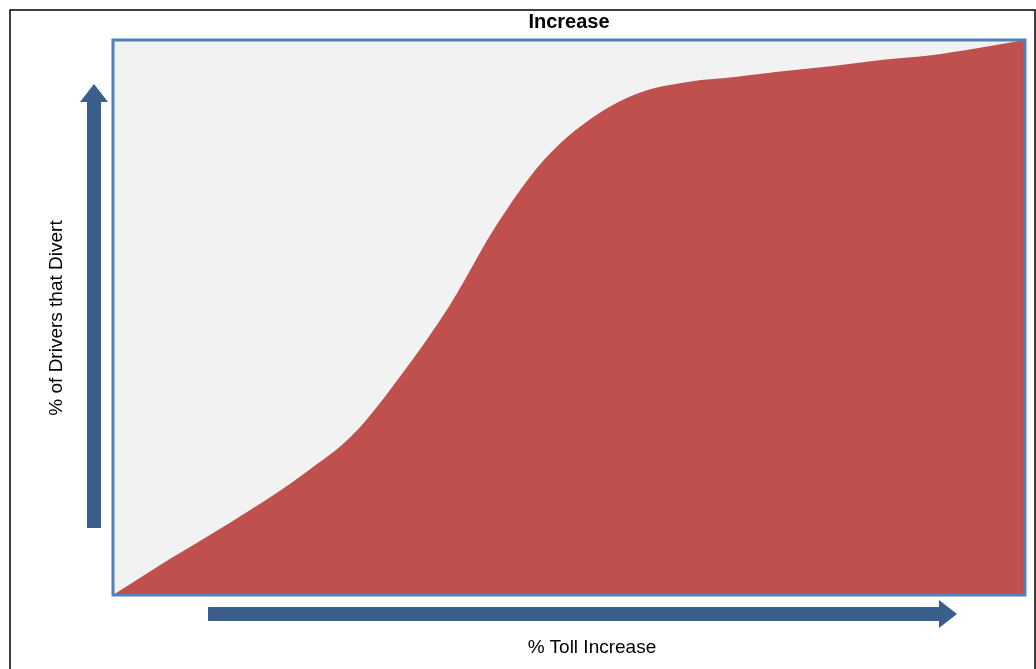 The image size is (1036, 669). I want to click on x-axis-title: % Toll Increase, so click(592, 647).